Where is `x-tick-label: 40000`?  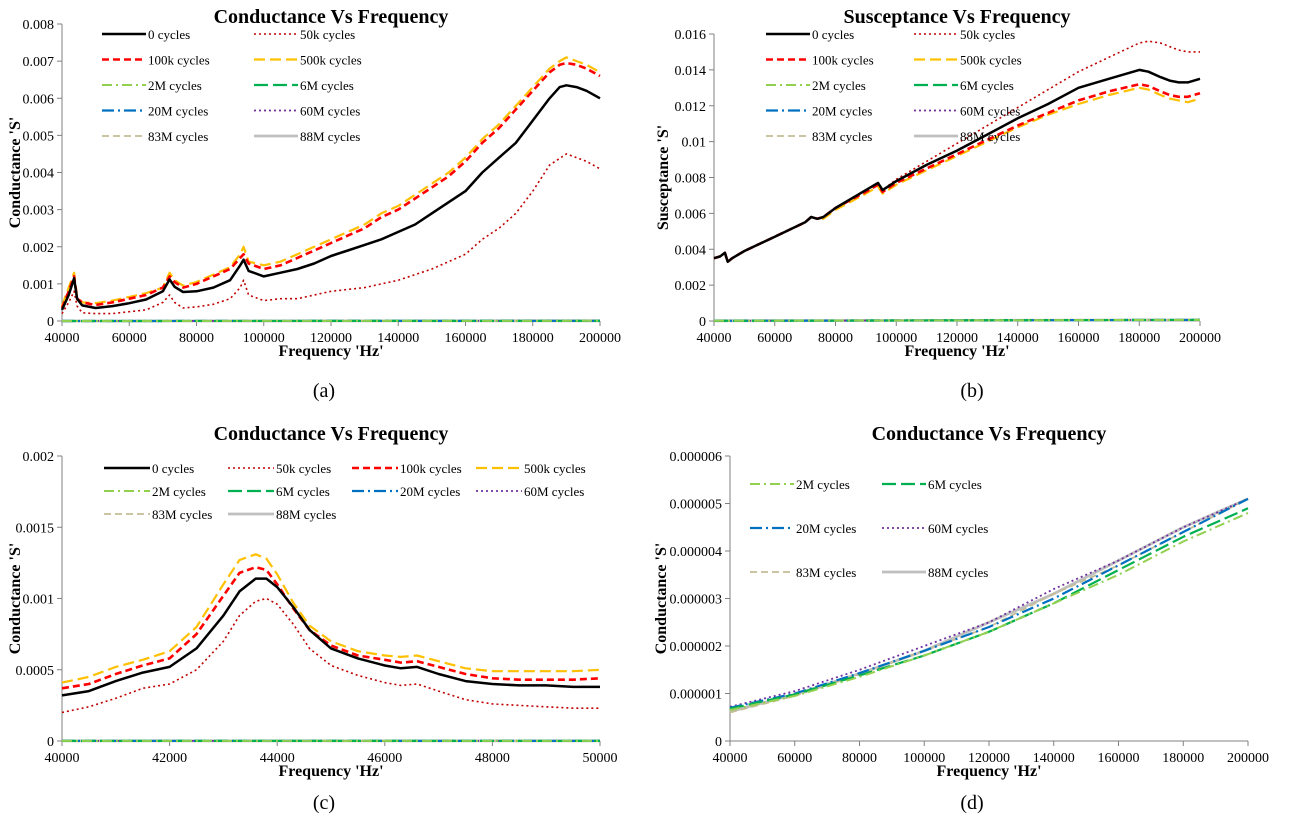 x-tick-label: 40000 is located at coordinates (62, 338).